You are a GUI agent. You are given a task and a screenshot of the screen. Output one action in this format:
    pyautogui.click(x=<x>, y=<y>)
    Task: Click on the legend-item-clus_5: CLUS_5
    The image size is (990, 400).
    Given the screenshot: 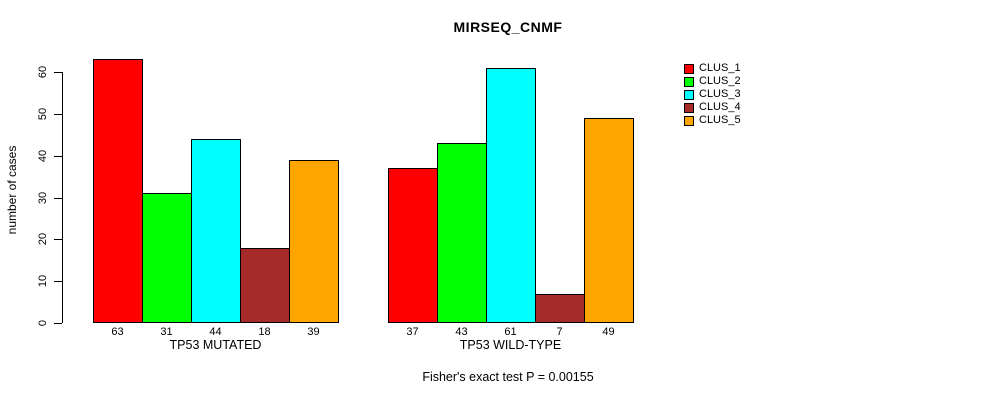 What is the action you would take?
    pyautogui.click(x=712, y=120)
    